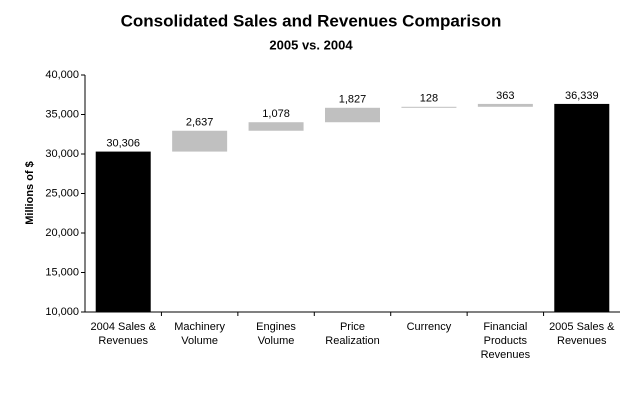 Image resolution: width=623 pixels, height=405 pixels. I want to click on y-tick-label: 10,000, so click(62, 312).